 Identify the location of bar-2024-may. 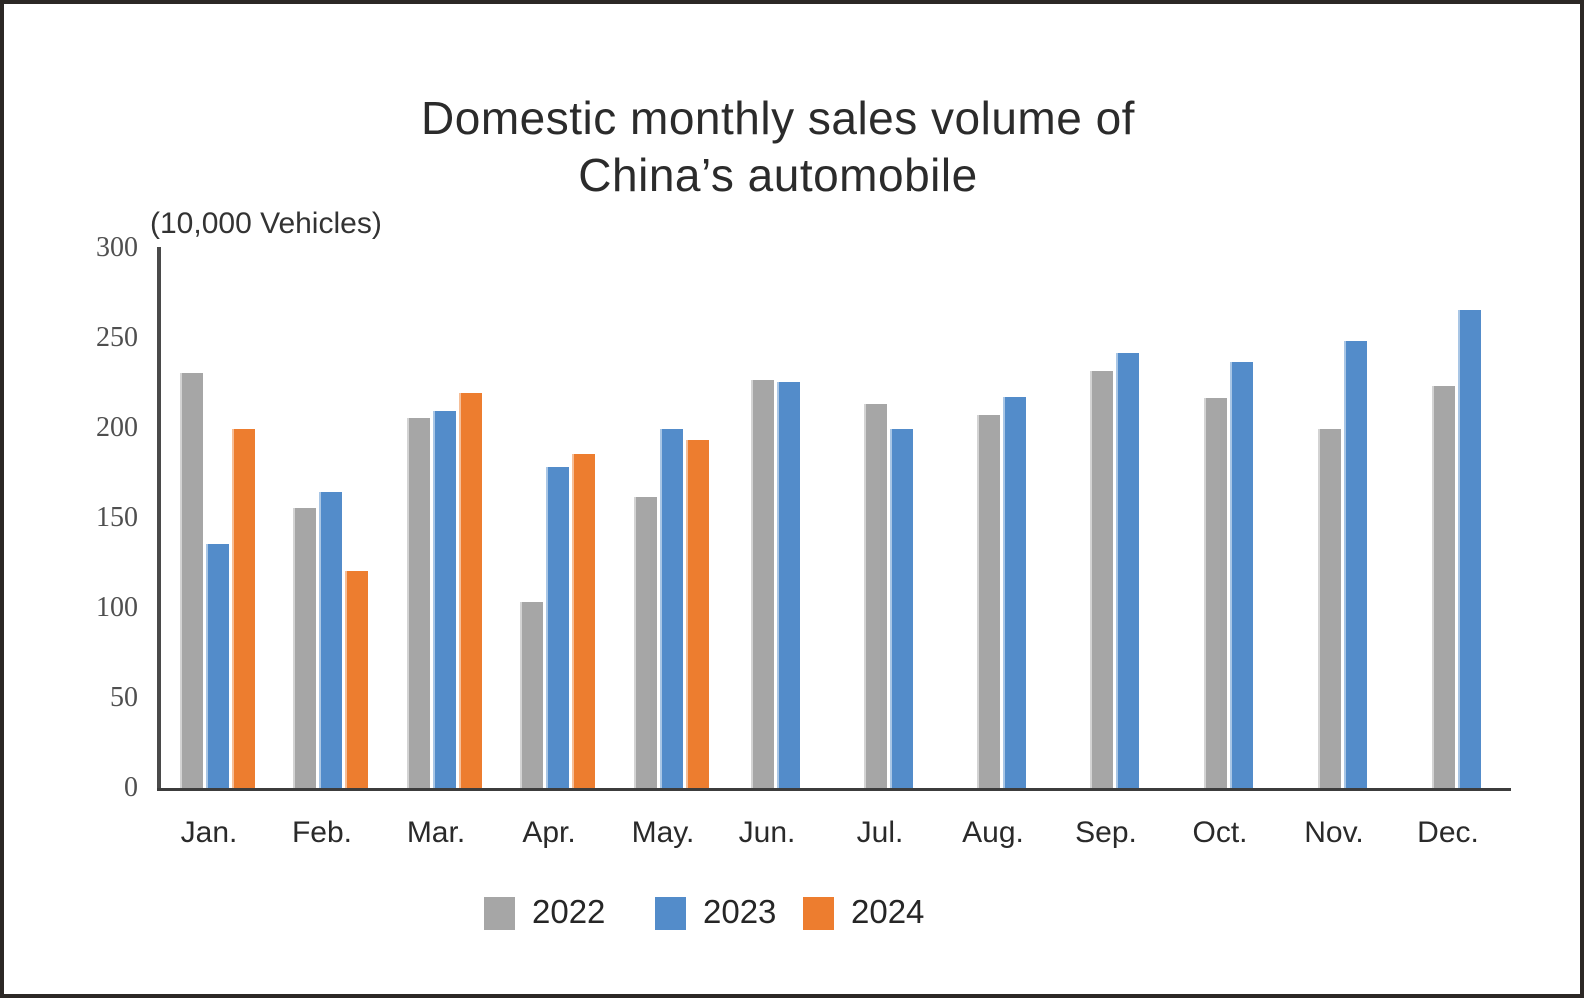
(697, 614).